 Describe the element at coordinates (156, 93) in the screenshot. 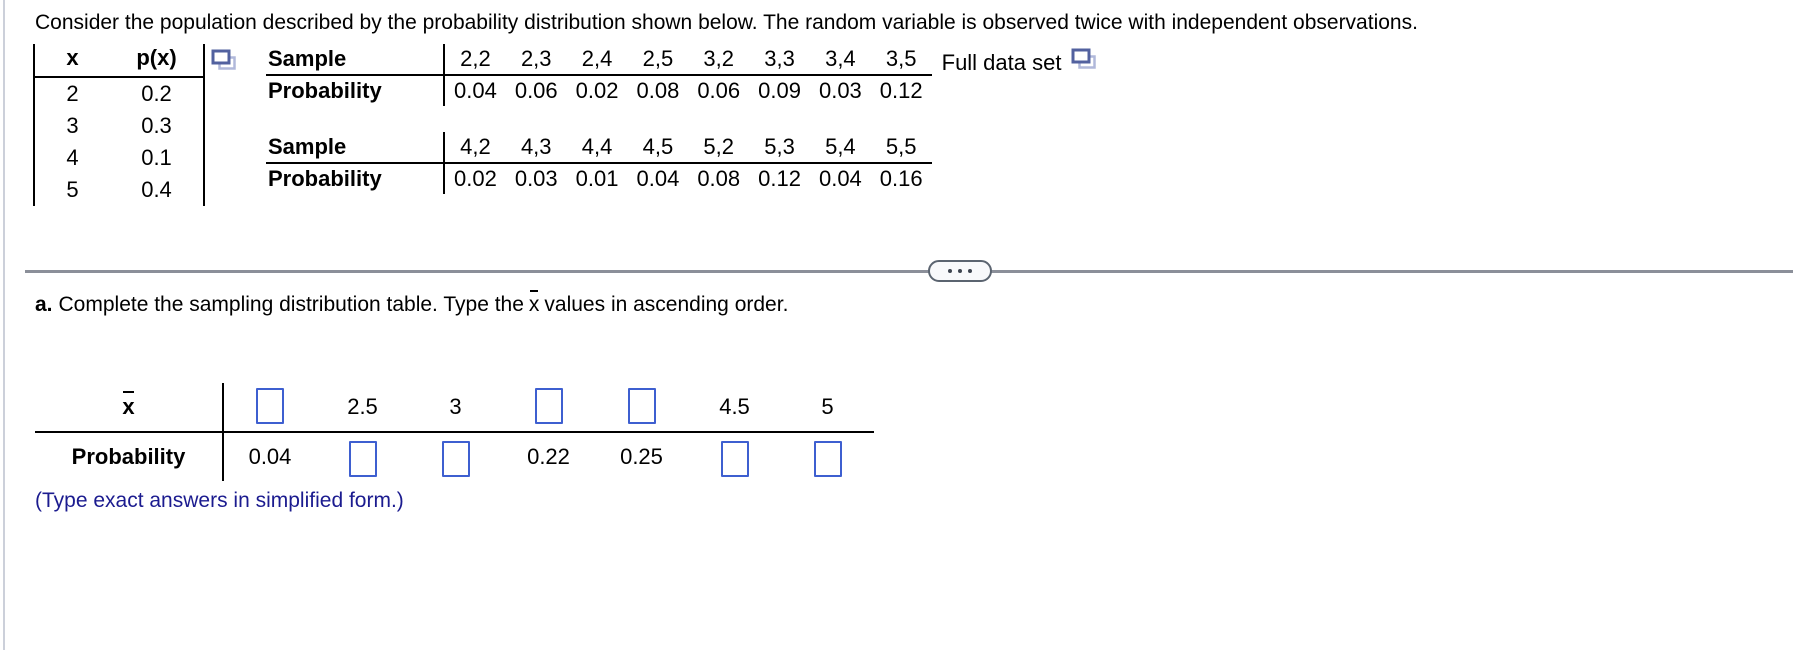

I see `pop-px-value: 0.2` at that location.